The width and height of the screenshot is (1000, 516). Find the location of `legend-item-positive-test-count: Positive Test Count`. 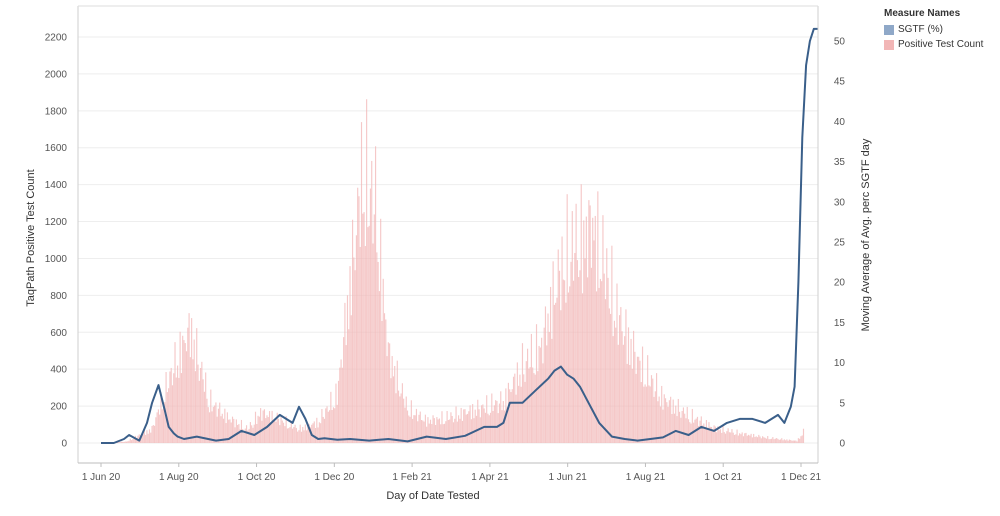

legend-item-positive-test-count: Positive Test Count is located at coordinates (933, 44).